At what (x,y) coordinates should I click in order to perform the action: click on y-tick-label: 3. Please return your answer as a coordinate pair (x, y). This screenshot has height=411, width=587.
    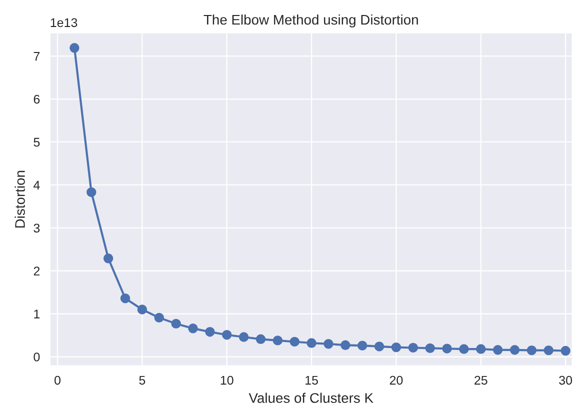
    Looking at the image, I should click on (37, 228).